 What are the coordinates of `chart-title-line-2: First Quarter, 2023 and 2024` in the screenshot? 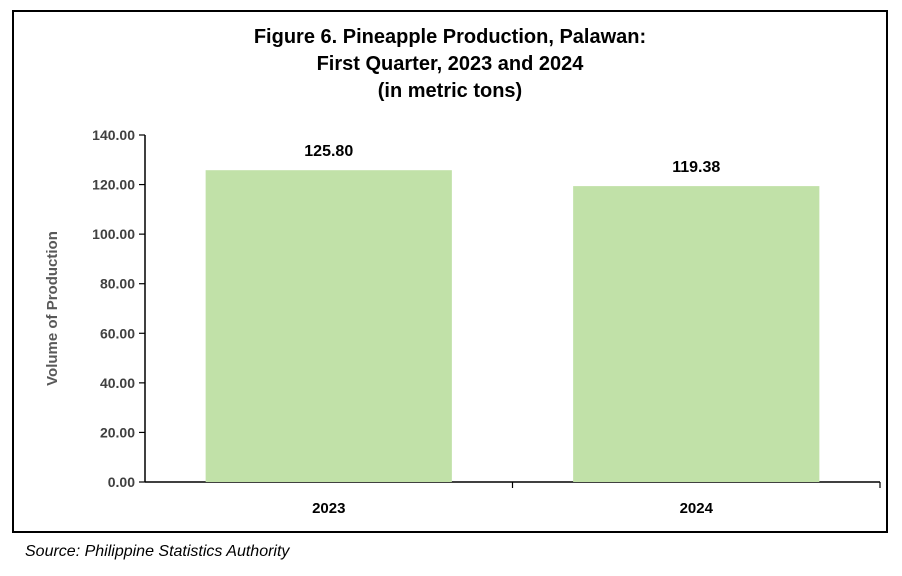 It's located at (450, 64).